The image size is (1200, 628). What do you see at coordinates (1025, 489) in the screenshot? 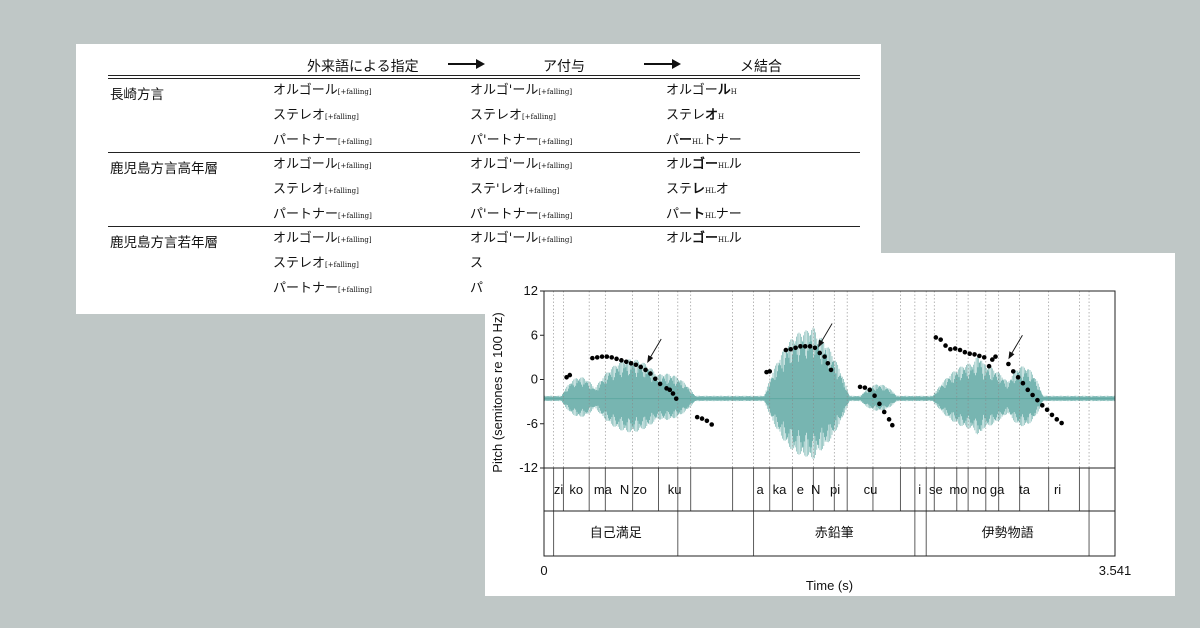
I see `syllable-label: ta` at bounding box center [1025, 489].